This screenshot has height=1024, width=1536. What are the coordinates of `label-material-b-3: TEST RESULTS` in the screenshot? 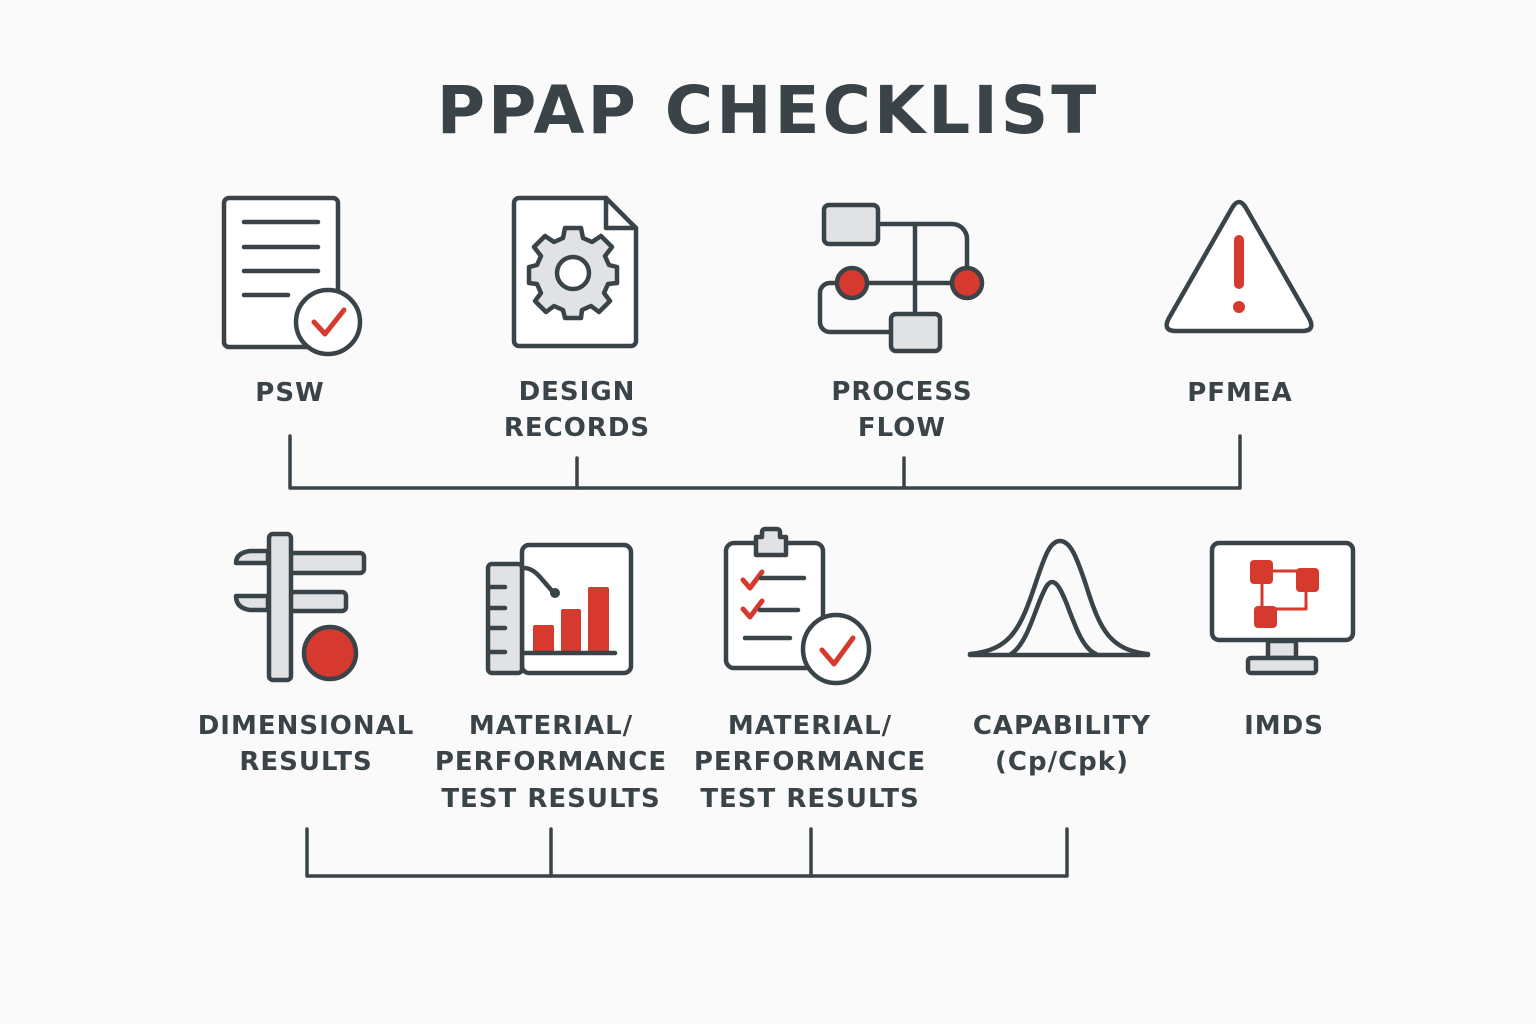 It's located at (809, 799).